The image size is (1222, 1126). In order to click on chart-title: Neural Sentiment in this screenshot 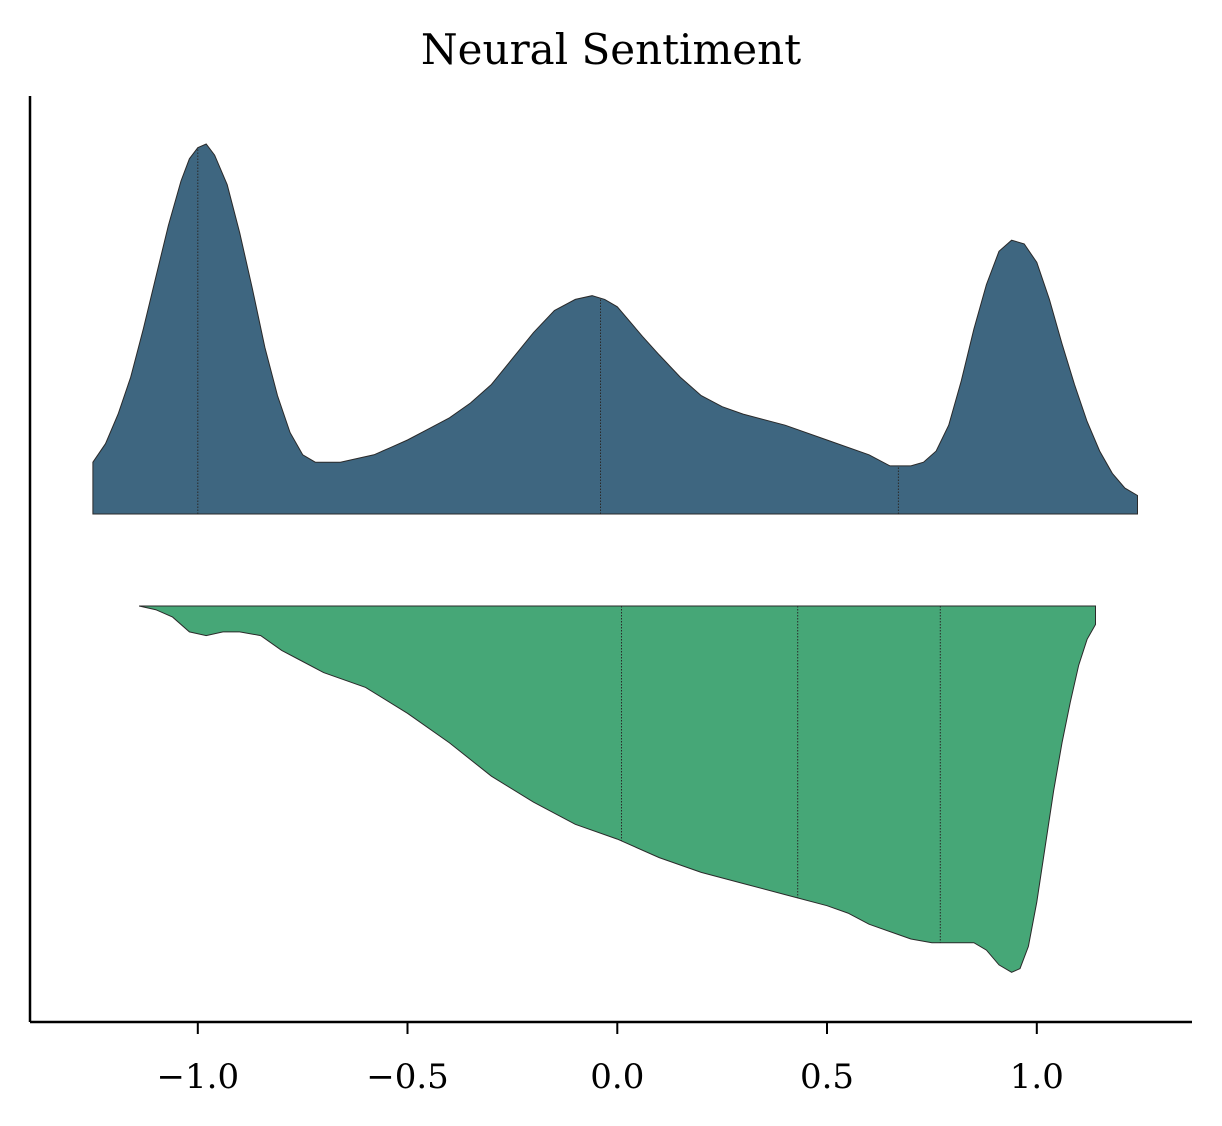, I will do `click(611, 49)`.